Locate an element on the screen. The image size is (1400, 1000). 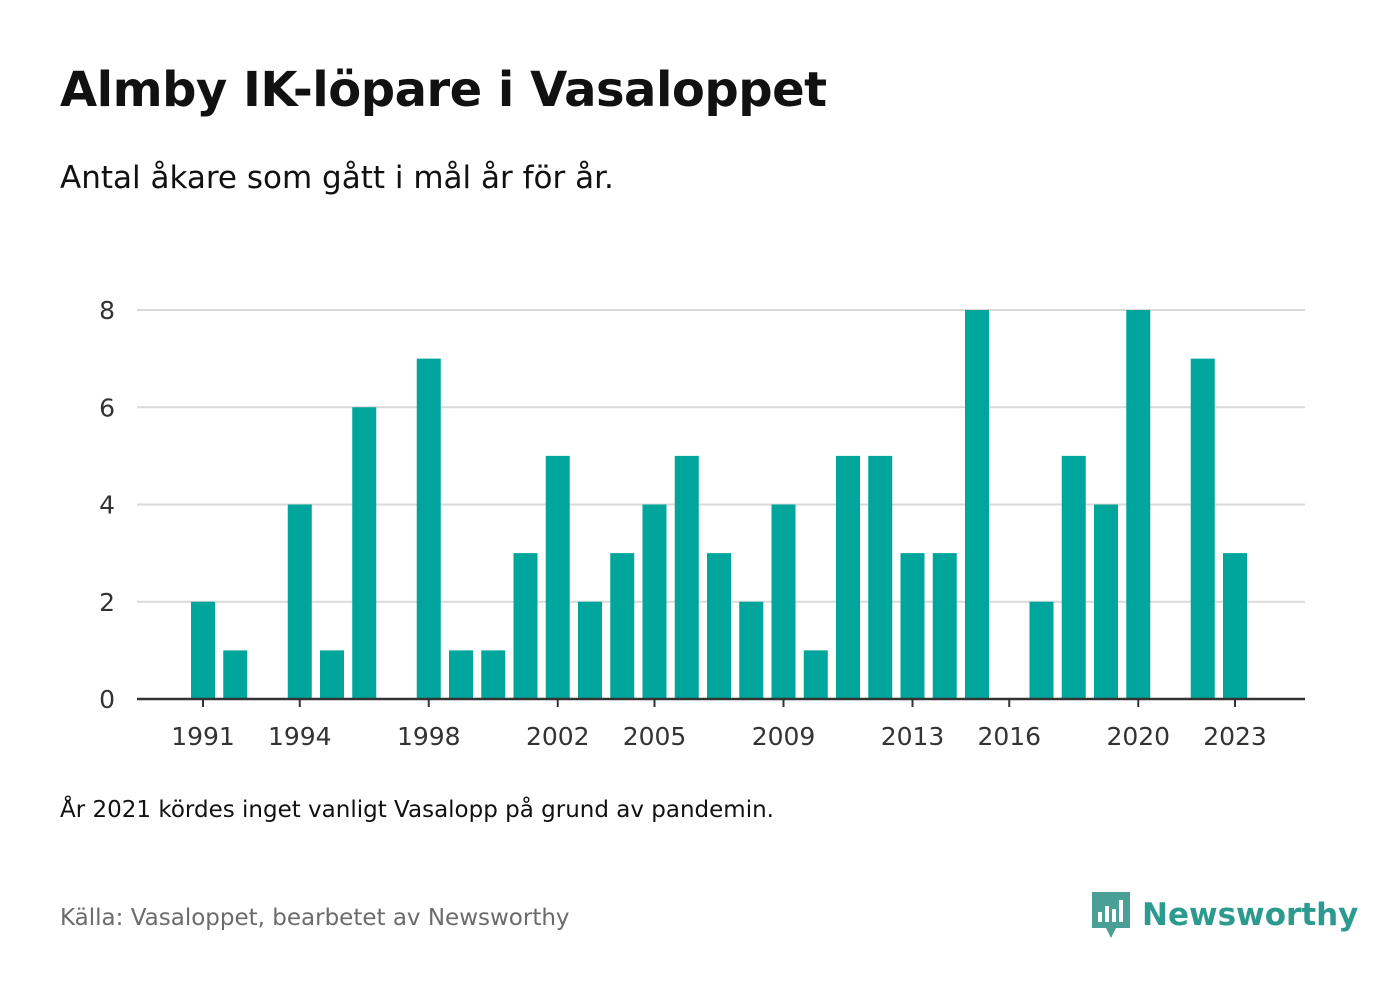
x-tick-label: 1991 is located at coordinates (203, 736).